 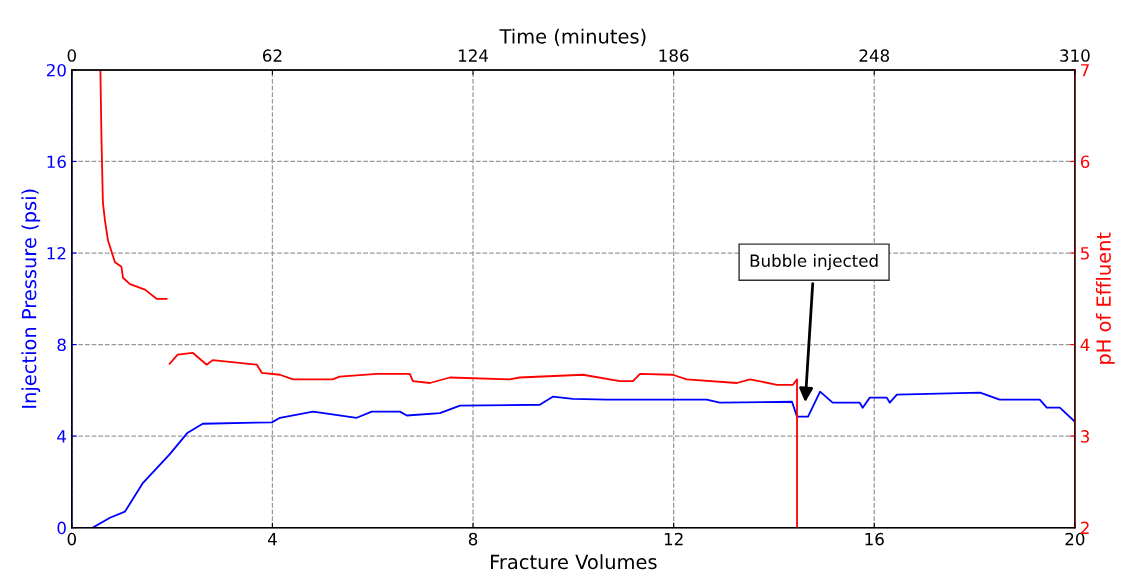 I want to click on y-tick-label: 8, so click(x=61, y=345).